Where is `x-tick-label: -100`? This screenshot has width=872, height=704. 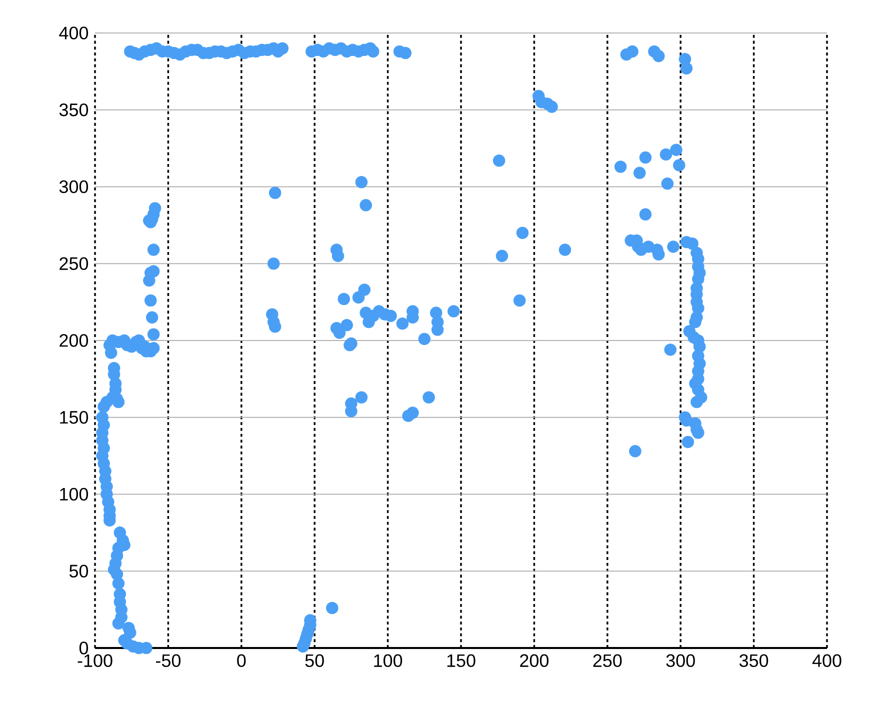 x-tick-label: -100 is located at coordinates (95, 660).